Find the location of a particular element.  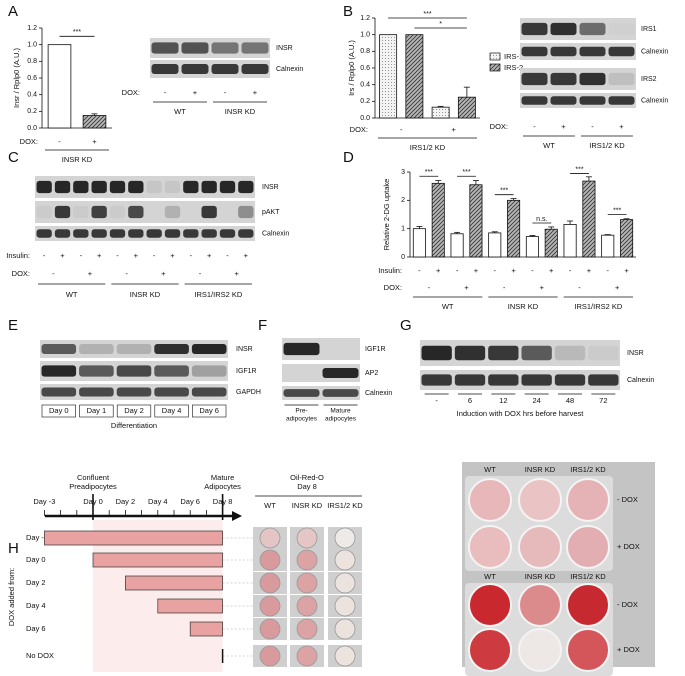

day-label: Day 4 is located at coordinates (158, 501).